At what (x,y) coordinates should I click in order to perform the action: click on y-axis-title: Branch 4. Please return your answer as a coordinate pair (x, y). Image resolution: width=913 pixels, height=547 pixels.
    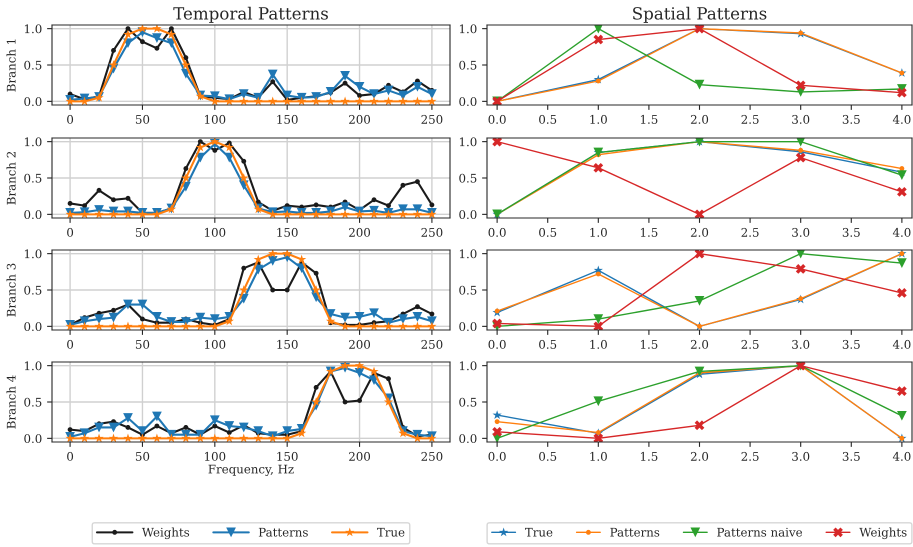
    Looking at the image, I should click on (11, 402).